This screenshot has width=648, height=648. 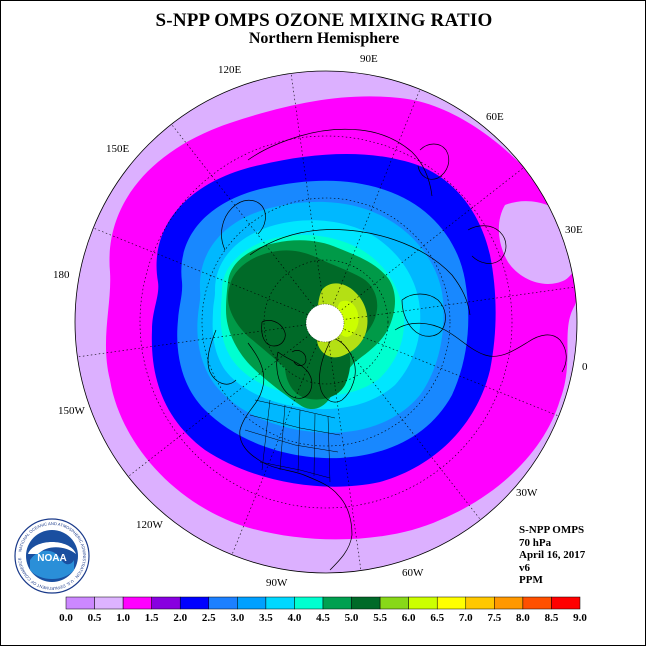 What do you see at coordinates (209, 618) in the screenshot?
I see `colorbar-tick-label: 2.5` at bounding box center [209, 618].